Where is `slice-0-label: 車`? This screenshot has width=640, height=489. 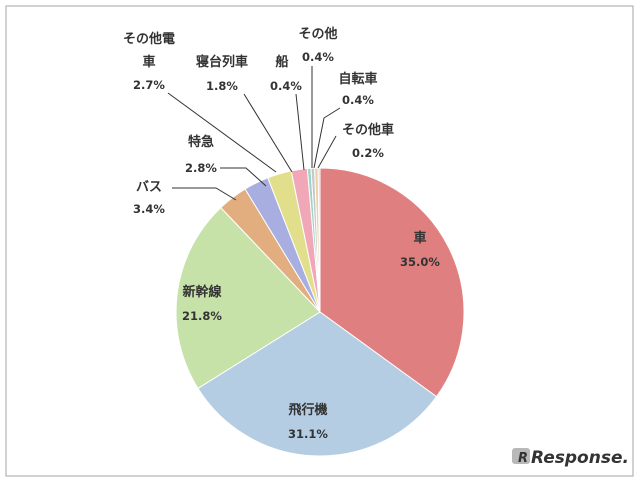
slice-0-label: 車 is located at coordinates (419, 238).